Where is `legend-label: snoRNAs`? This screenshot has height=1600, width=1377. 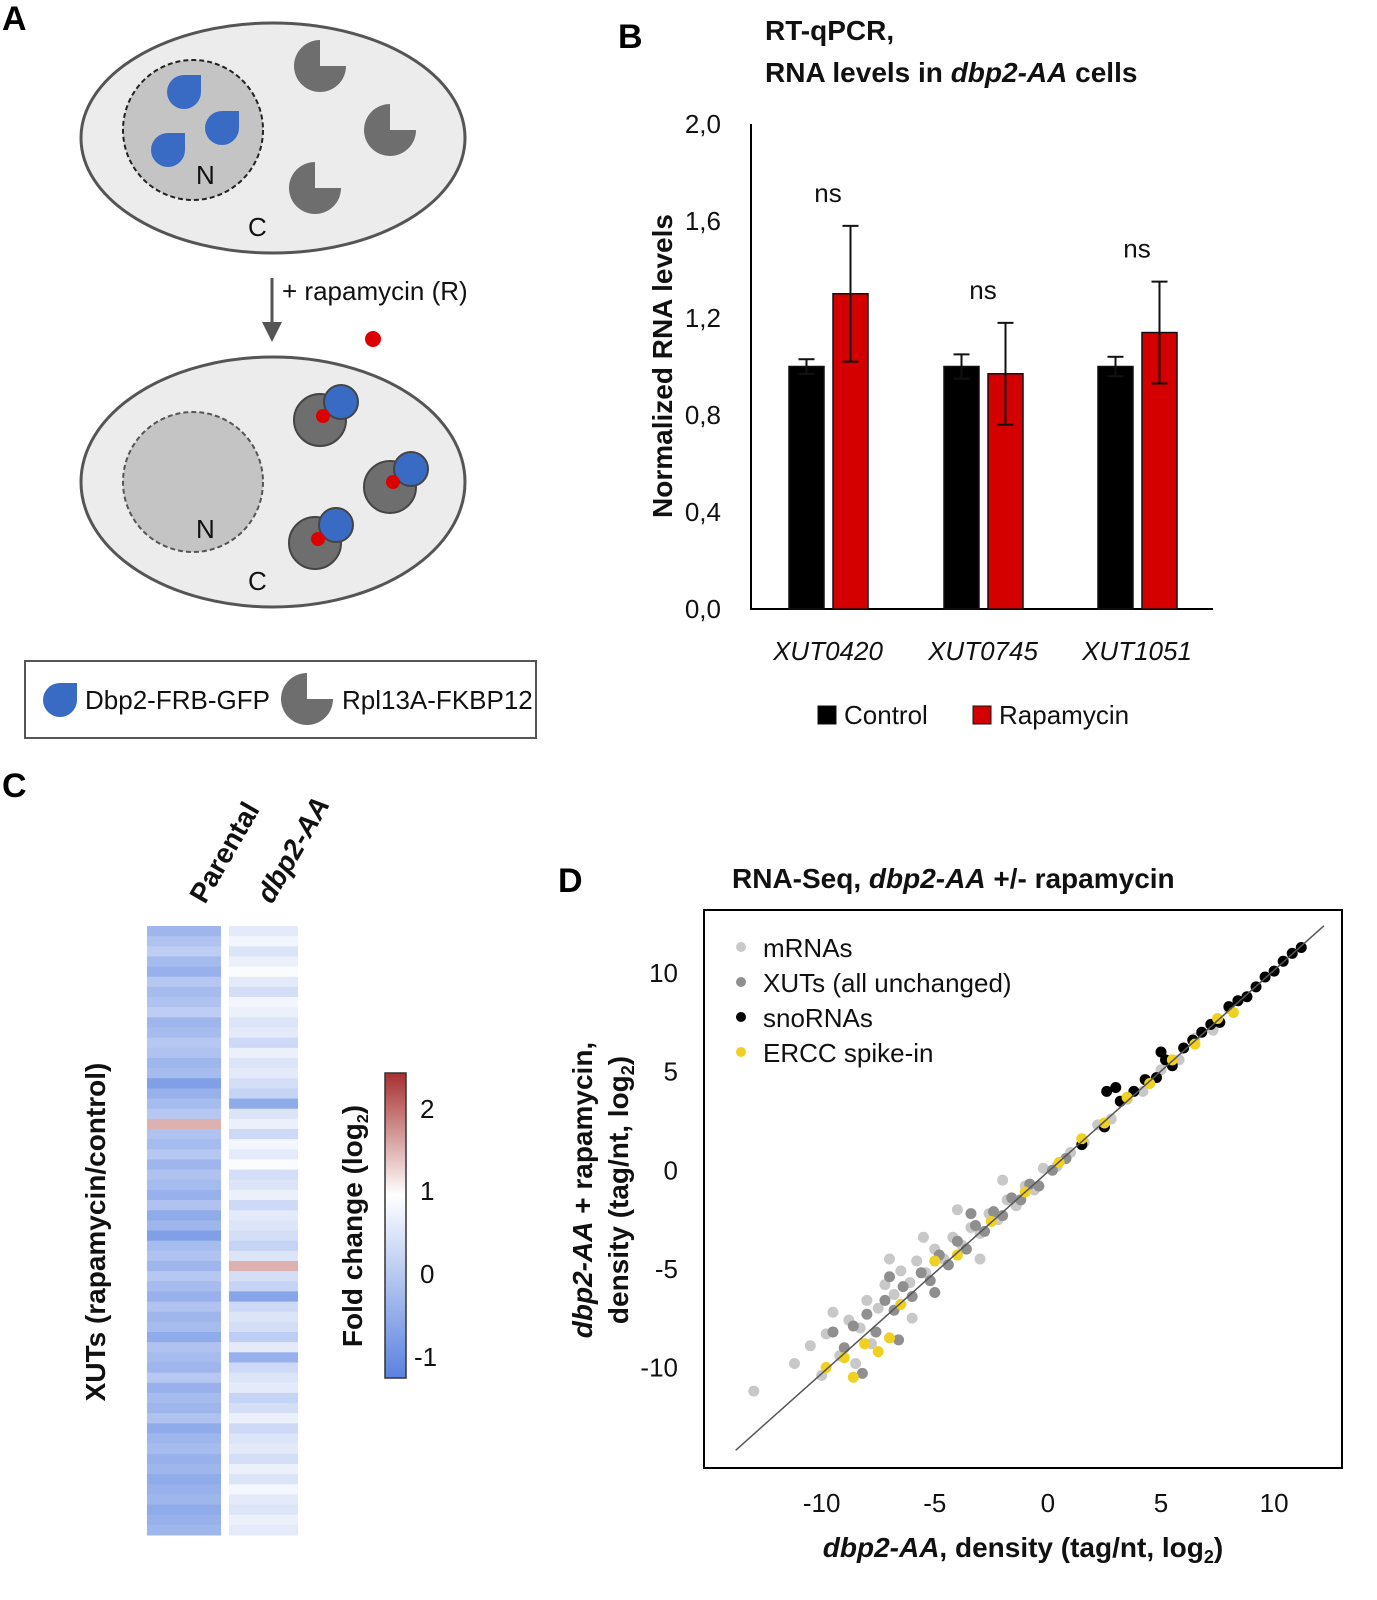
legend-label: snoRNAs is located at coordinates (818, 1018).